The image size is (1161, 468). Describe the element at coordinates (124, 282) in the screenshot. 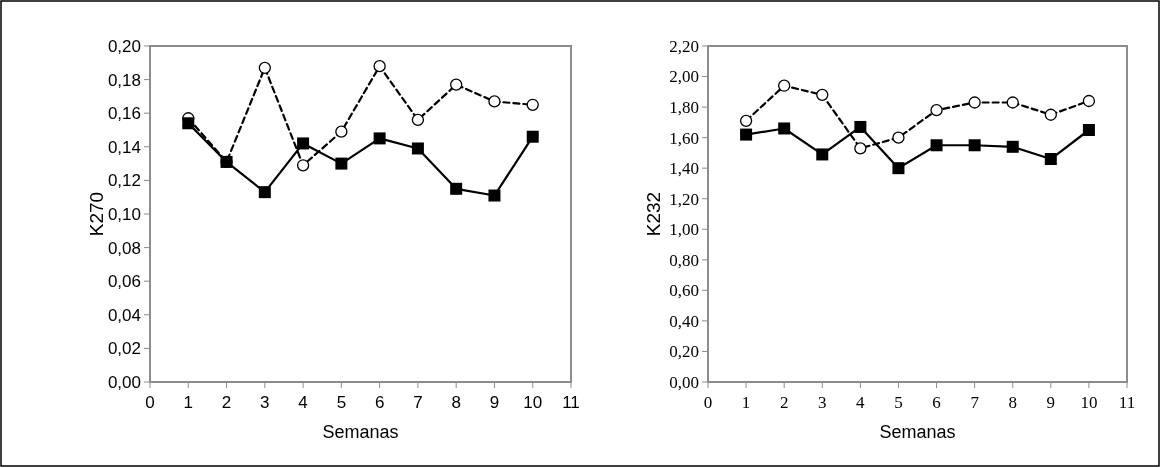

I see `y-tick-label: 0,06` at that location.